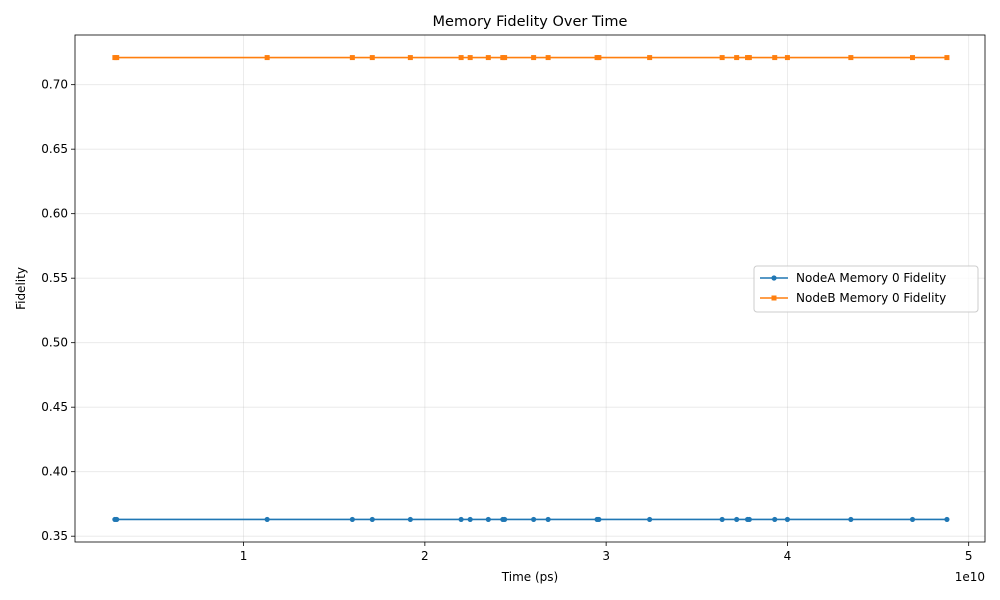 The height and width of the screenshot is (600, 1000). Describe the element at coordinates (21, 288) in the screenshot. I see `y-axis-title: Fidelity` at that location.